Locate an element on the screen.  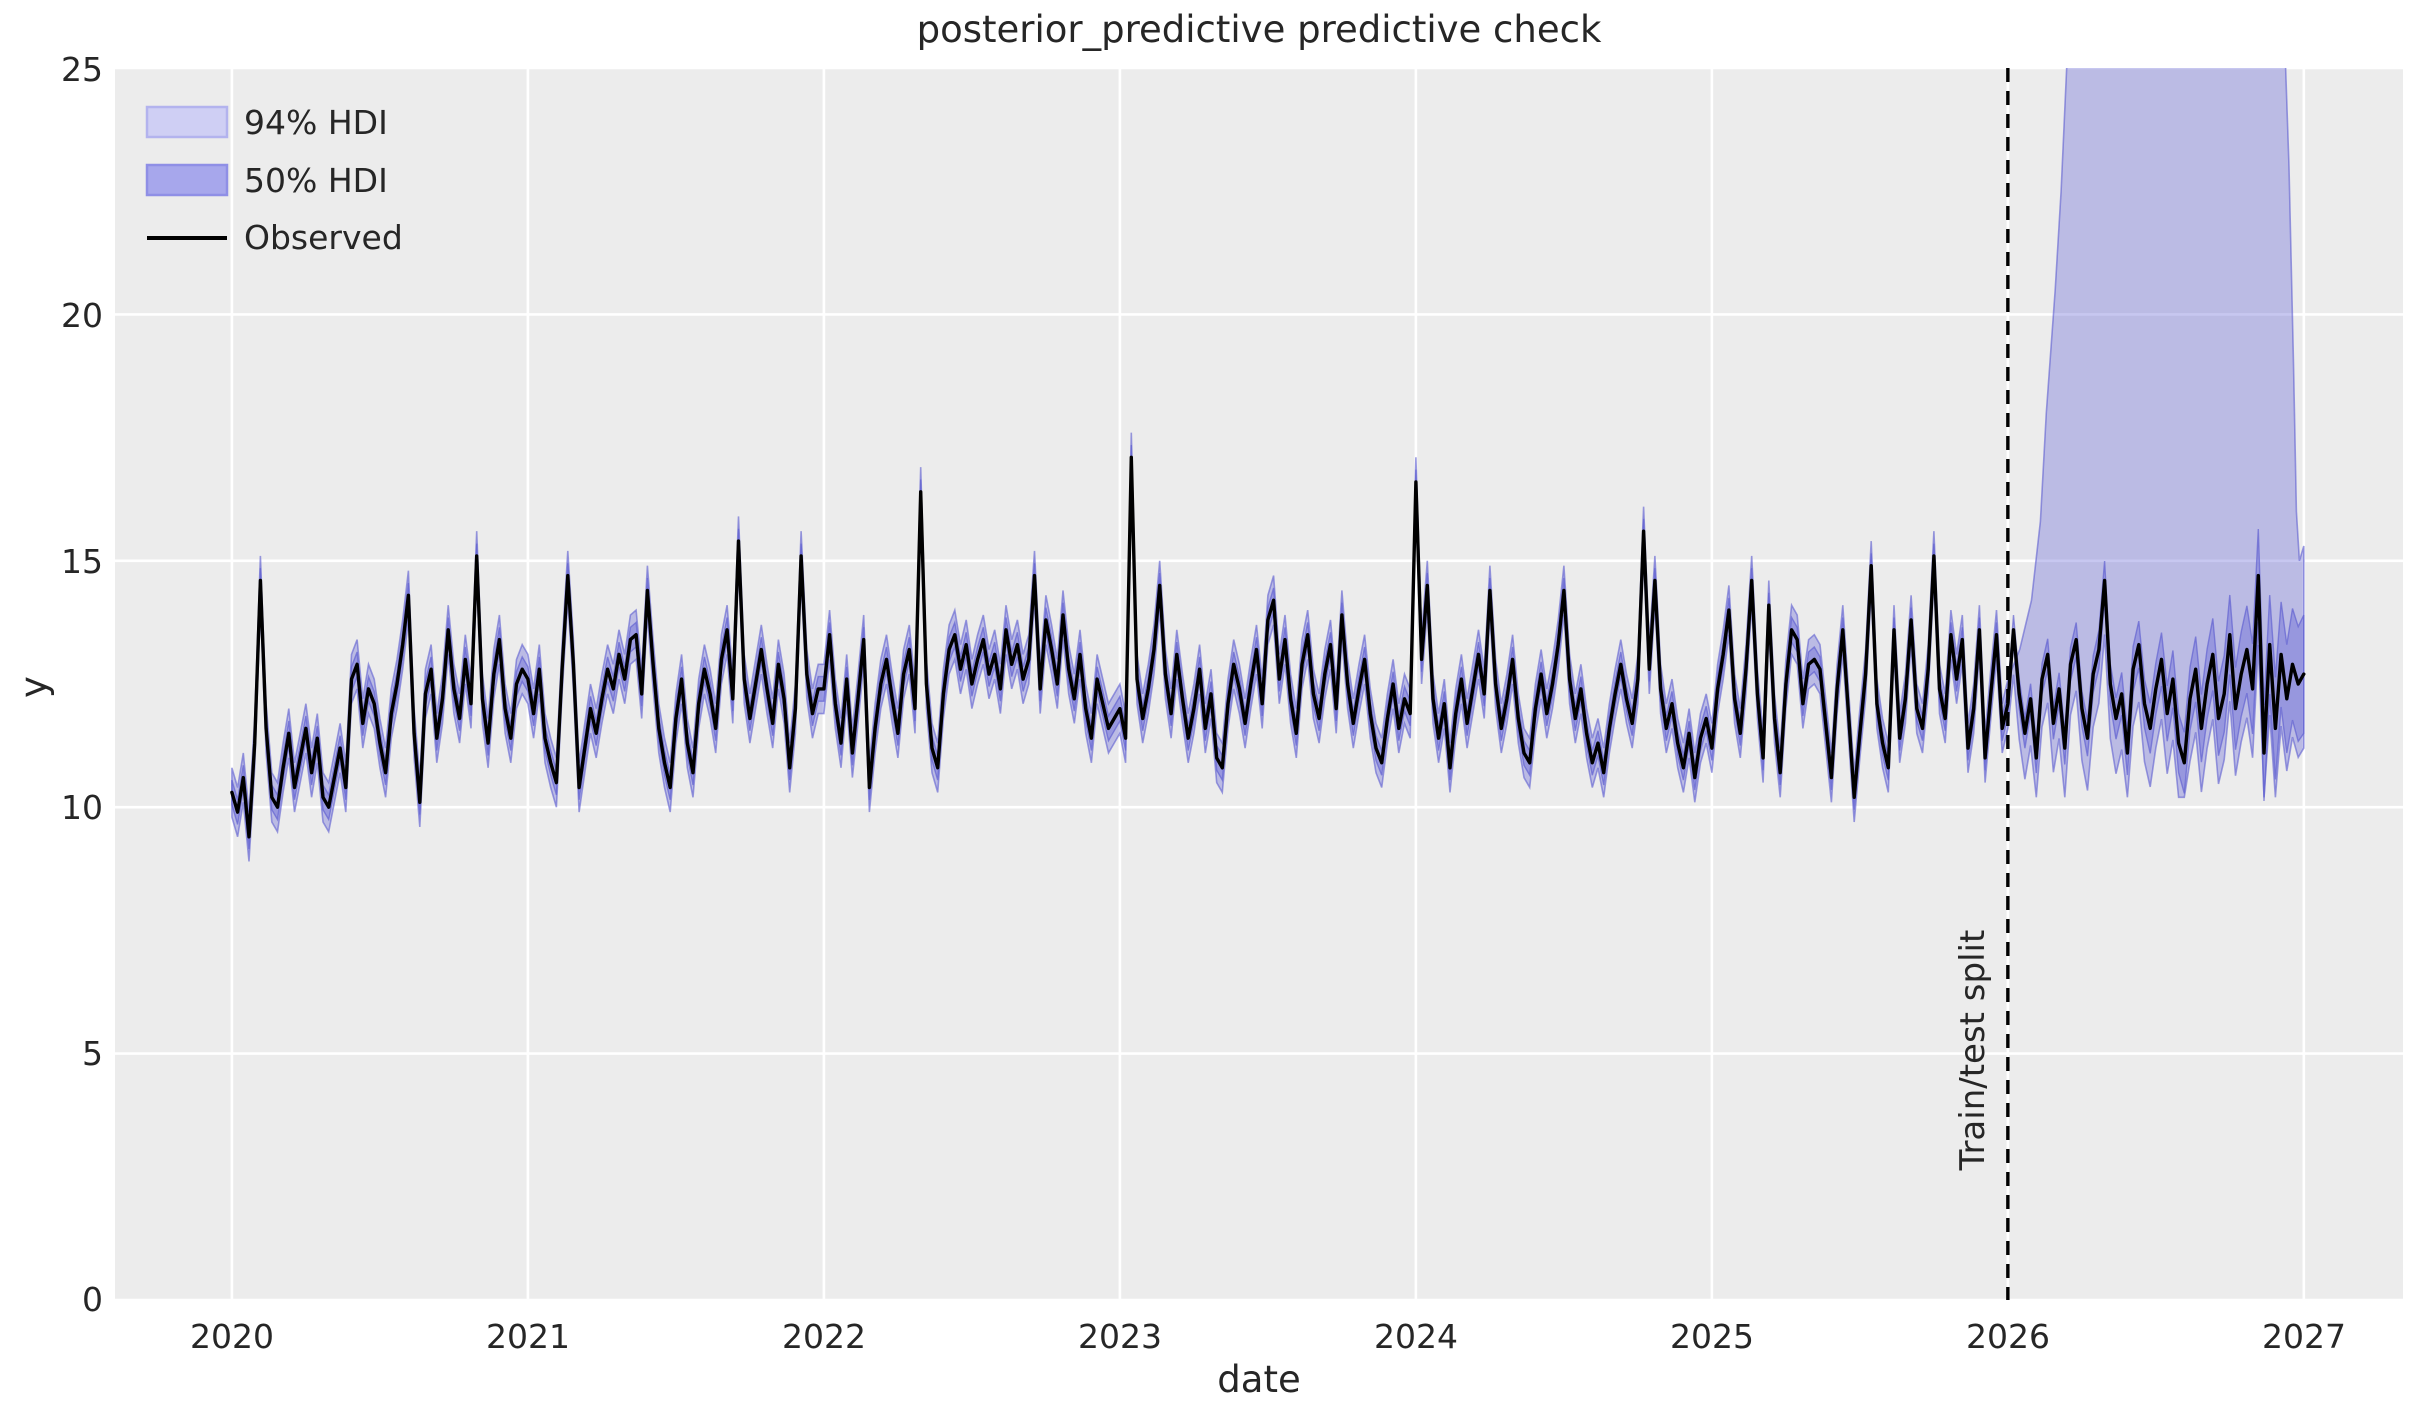
legend: 94% HDI 50% HDI Observed is located at coordinates (274, 180).